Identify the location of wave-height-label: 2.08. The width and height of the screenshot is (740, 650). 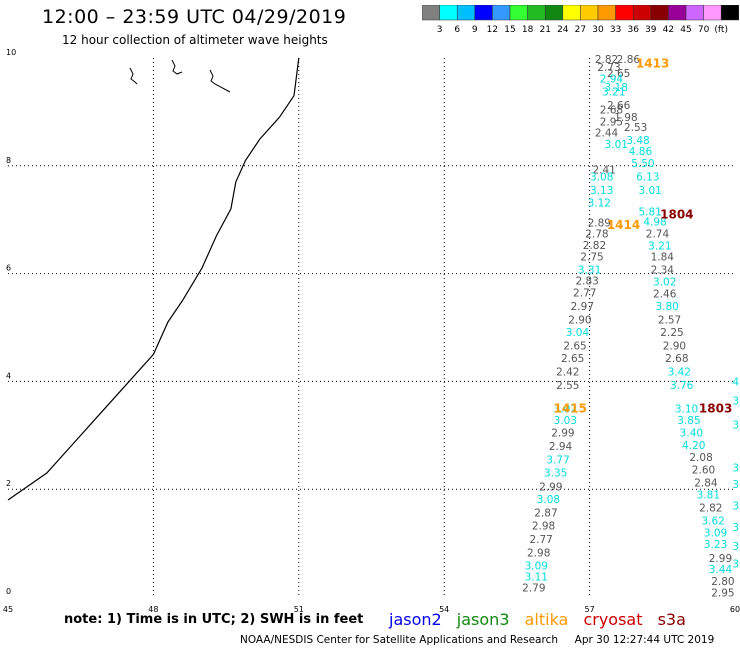
(700, 458).